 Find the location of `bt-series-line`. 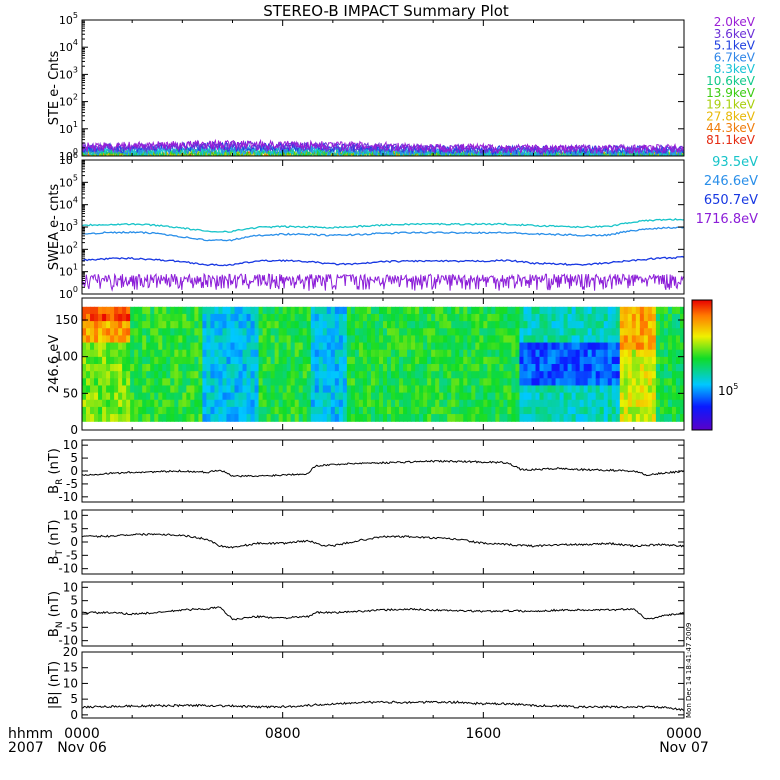

bt-series-line is located at coordinates (383, 540).